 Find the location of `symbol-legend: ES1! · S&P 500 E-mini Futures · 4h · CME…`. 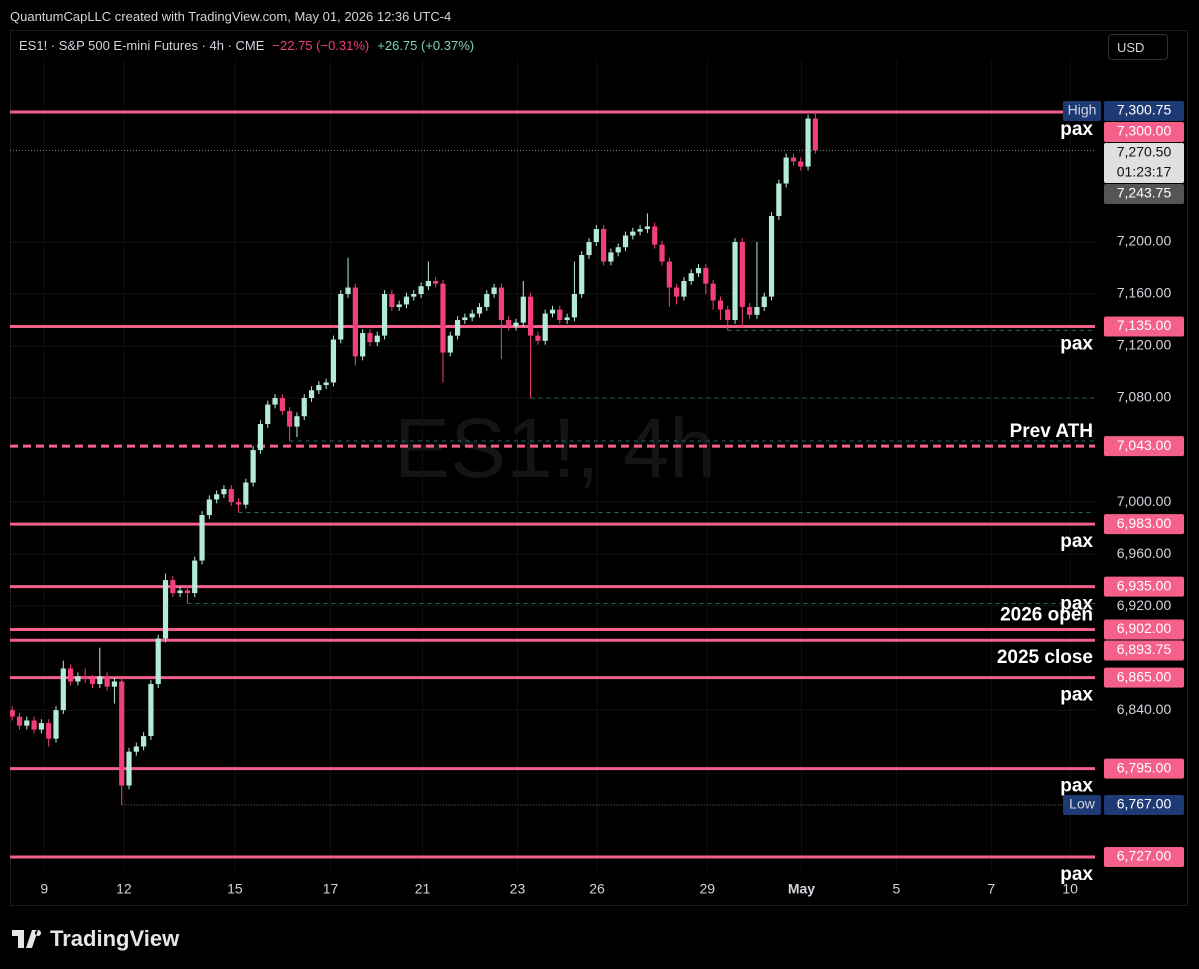

symbol-legend: ES1! · S&P 500 E-mini Futures · 4h · CME… is located at coordinates (250, 45).